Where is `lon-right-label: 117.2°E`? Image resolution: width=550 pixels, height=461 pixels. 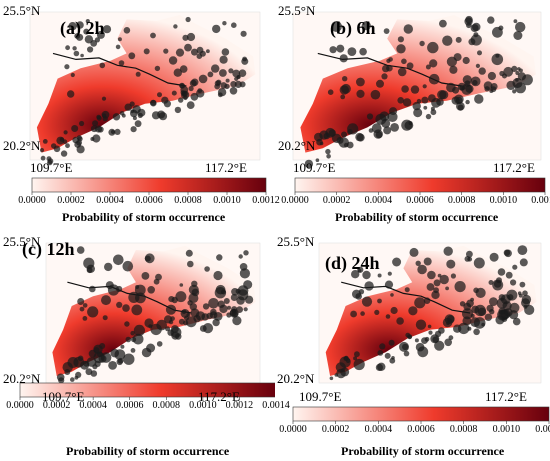 lon-right-label: 117.2°E is located at coordinates (219, 396).